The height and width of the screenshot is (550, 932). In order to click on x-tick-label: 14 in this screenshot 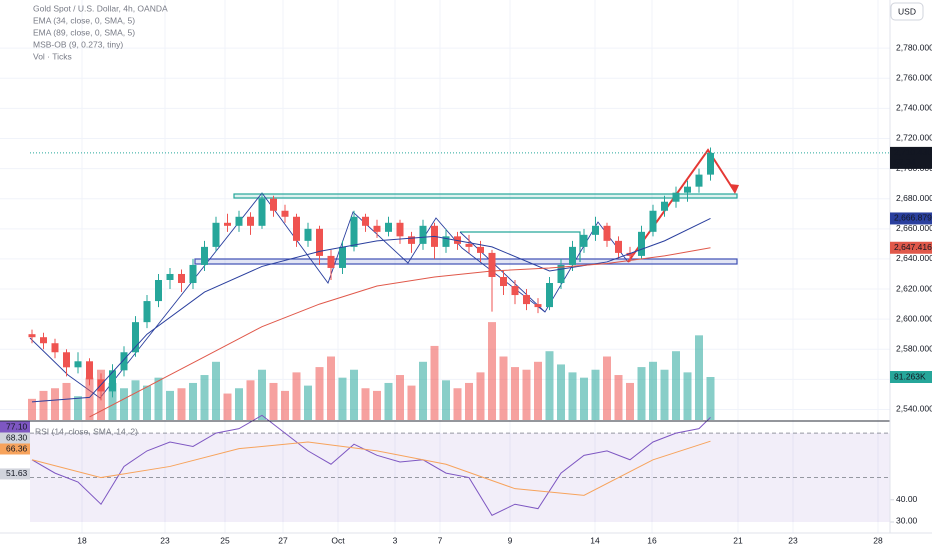, I will do `click(595, 540)`.